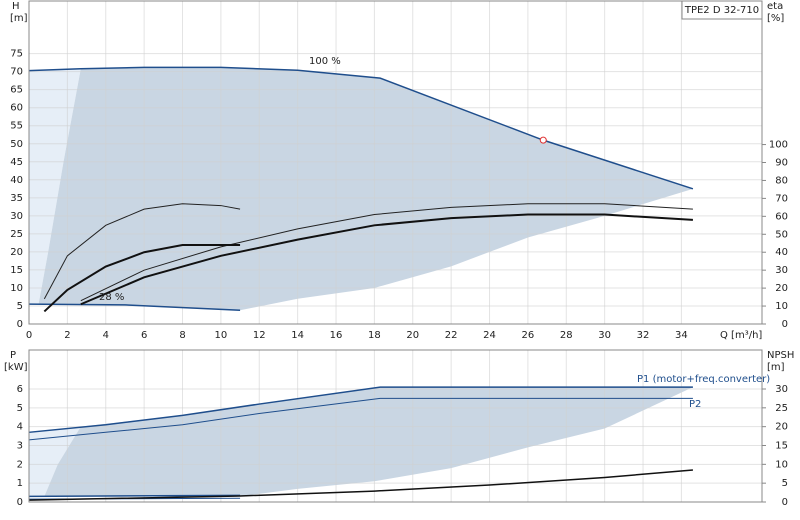  Describe the element at coordinates (325, 61) in the screenshot. I see `annotation: 100 %` at that location.